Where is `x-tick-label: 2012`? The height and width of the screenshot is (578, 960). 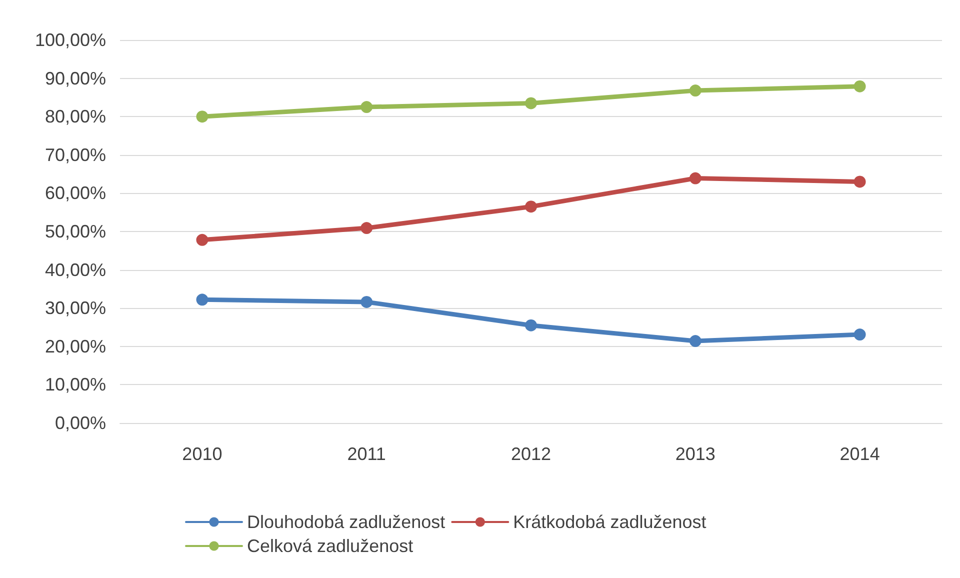
x-tick-label: 2012 is located at coordinates (531, 454).